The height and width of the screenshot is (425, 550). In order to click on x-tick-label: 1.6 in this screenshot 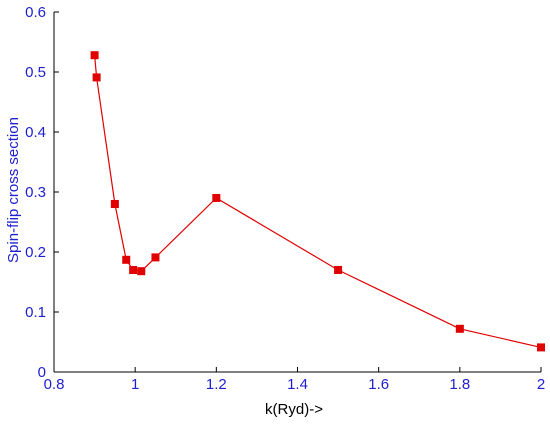, I will do `click(378, 384)`.